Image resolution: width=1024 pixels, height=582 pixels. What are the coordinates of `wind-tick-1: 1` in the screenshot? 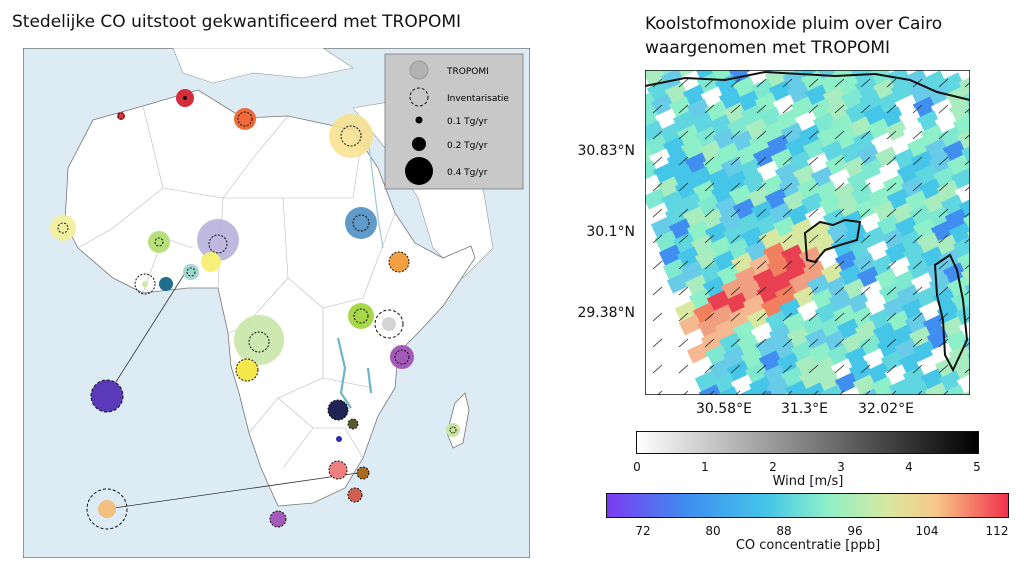 It's located at (705, 467).